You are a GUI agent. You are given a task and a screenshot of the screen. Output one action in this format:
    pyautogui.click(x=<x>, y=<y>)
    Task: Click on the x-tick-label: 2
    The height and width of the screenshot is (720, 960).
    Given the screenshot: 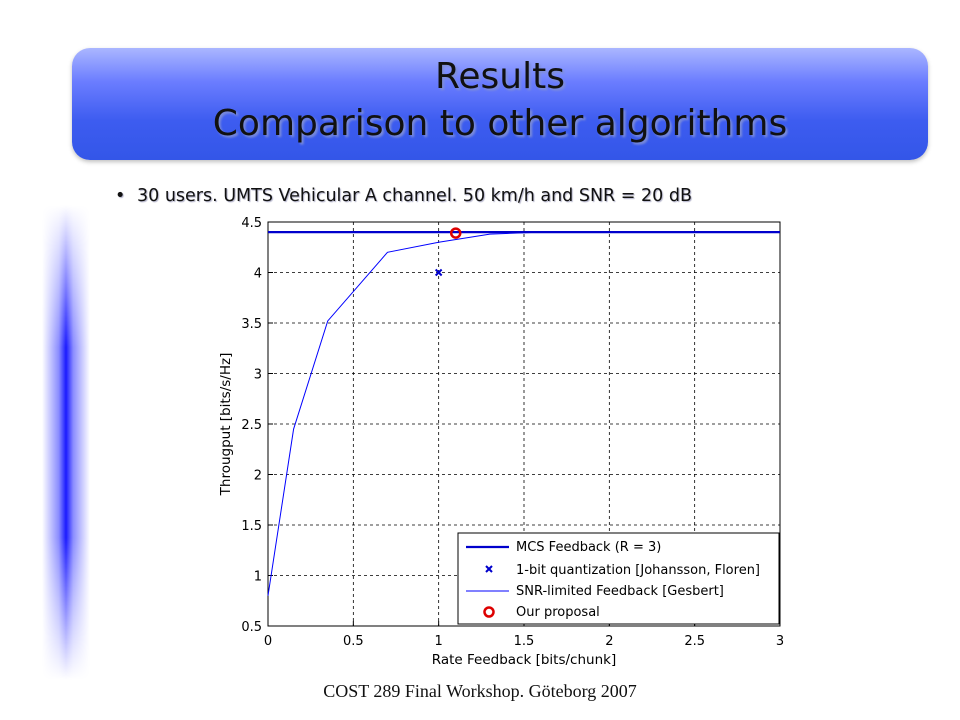 What is the action you would take?
    pyautogui.click(x=609, y=641)
    